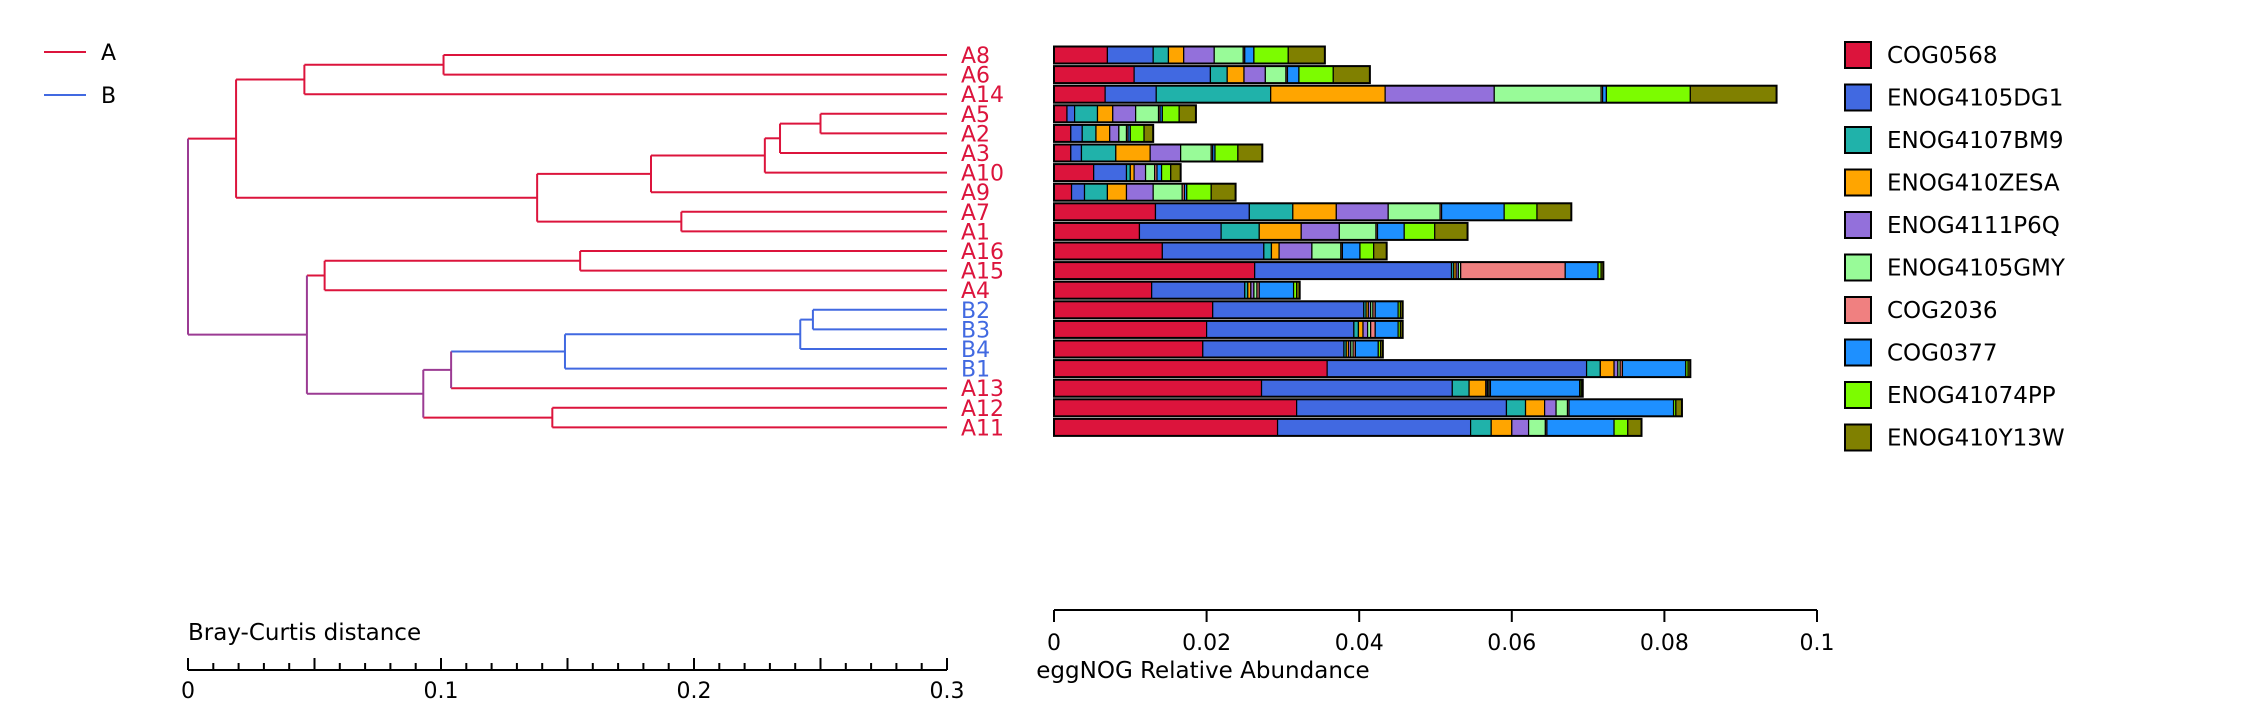 The image size is (2261, 710). I want to click on abundance-tick-label: 0.02, so click(1206, 643).